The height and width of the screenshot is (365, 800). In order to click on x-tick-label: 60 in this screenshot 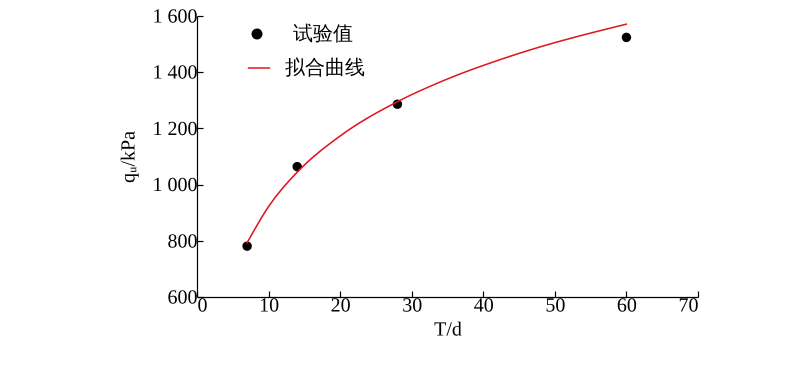, I will do `click(626, 305)`.